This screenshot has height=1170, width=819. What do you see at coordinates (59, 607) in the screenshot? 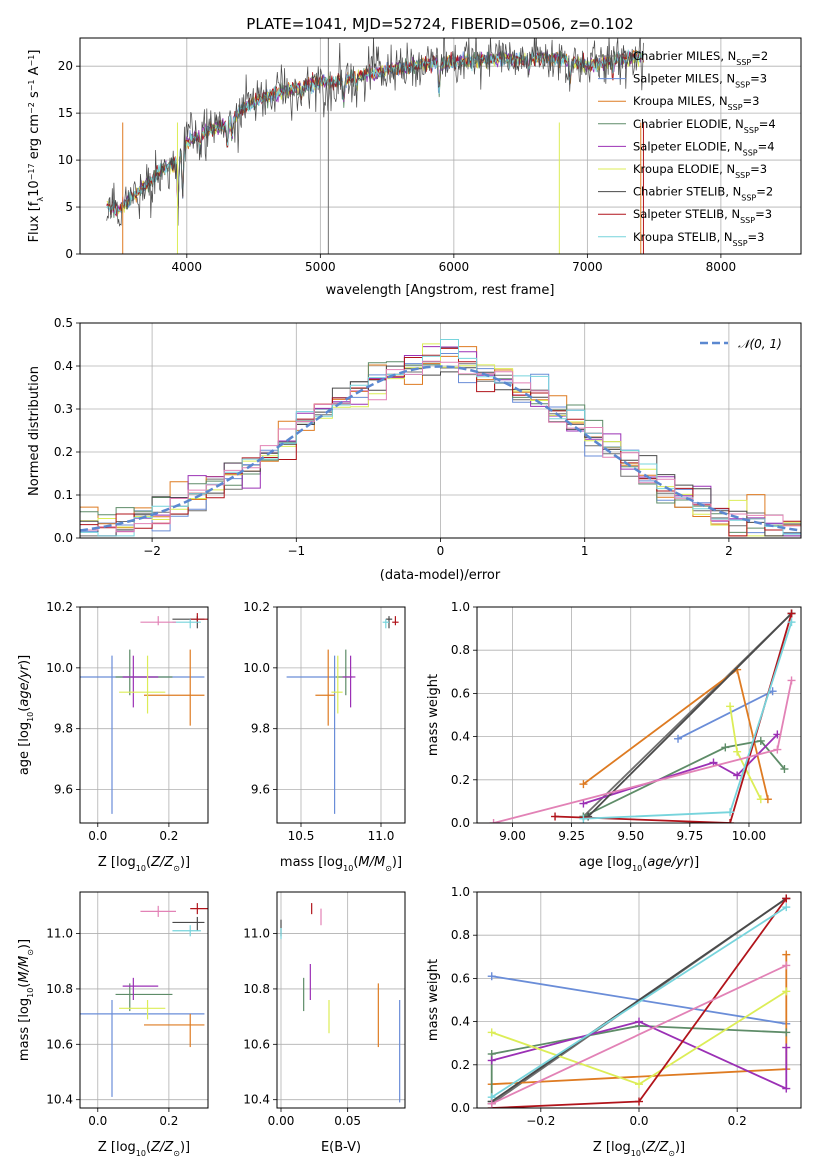
I see `y-tick-label: 10.2` at bounding box center [59, 607].